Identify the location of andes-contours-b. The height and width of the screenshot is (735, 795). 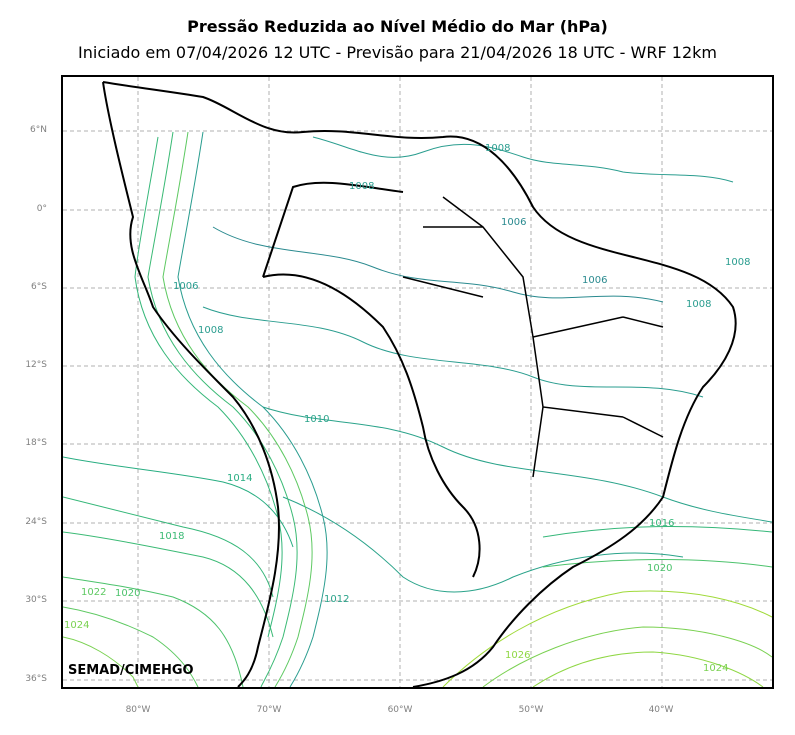
(237, 409).